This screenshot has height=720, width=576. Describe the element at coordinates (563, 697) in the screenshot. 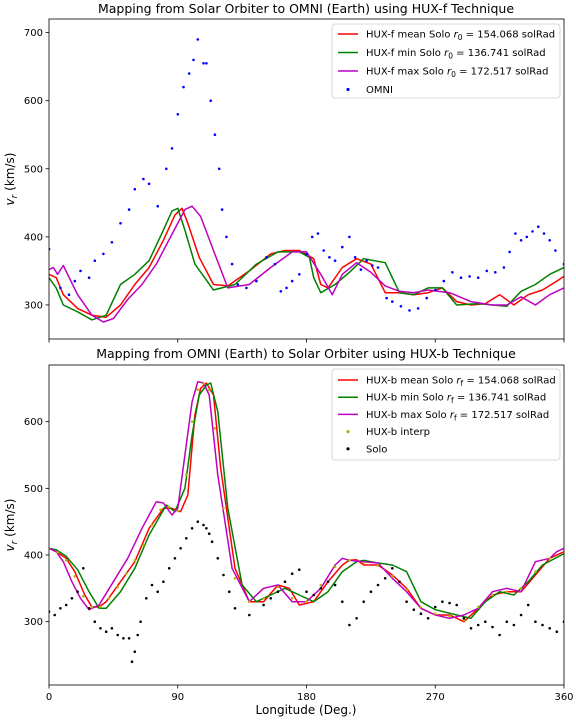

I see `x-tick-label: 360` at that location.